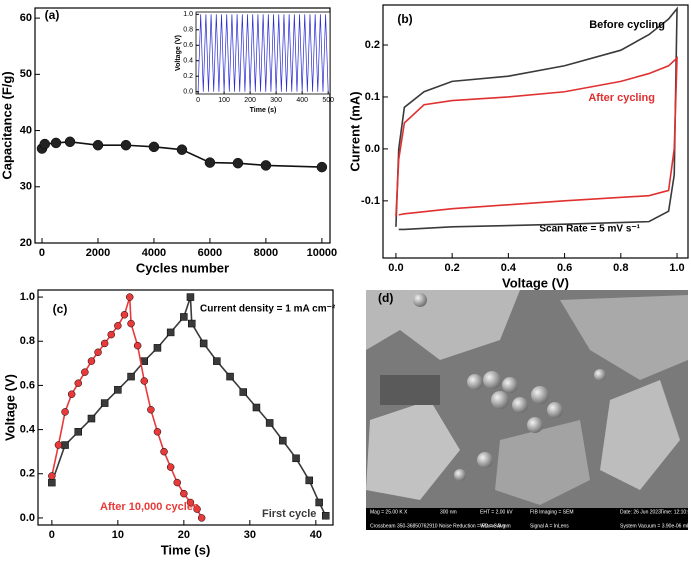 The height and width of the screenshot is (568, 691). Describe the element at coordinates (26, 130) in the screenshot. I see `y-tick-label: 40` at that location.